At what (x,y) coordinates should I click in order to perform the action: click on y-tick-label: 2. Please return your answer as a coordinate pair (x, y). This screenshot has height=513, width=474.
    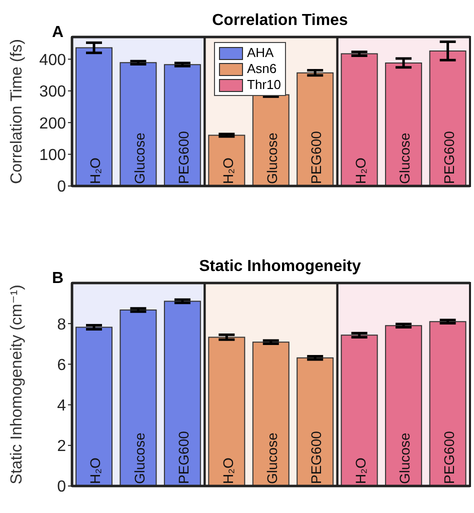
    Looking at the image, I should click on (61, 447).